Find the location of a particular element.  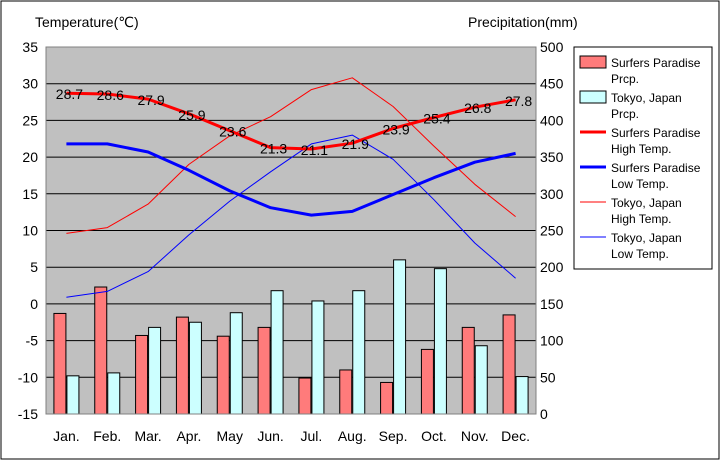

x-tick-label: Jul. is located at coordinates (312, 436).